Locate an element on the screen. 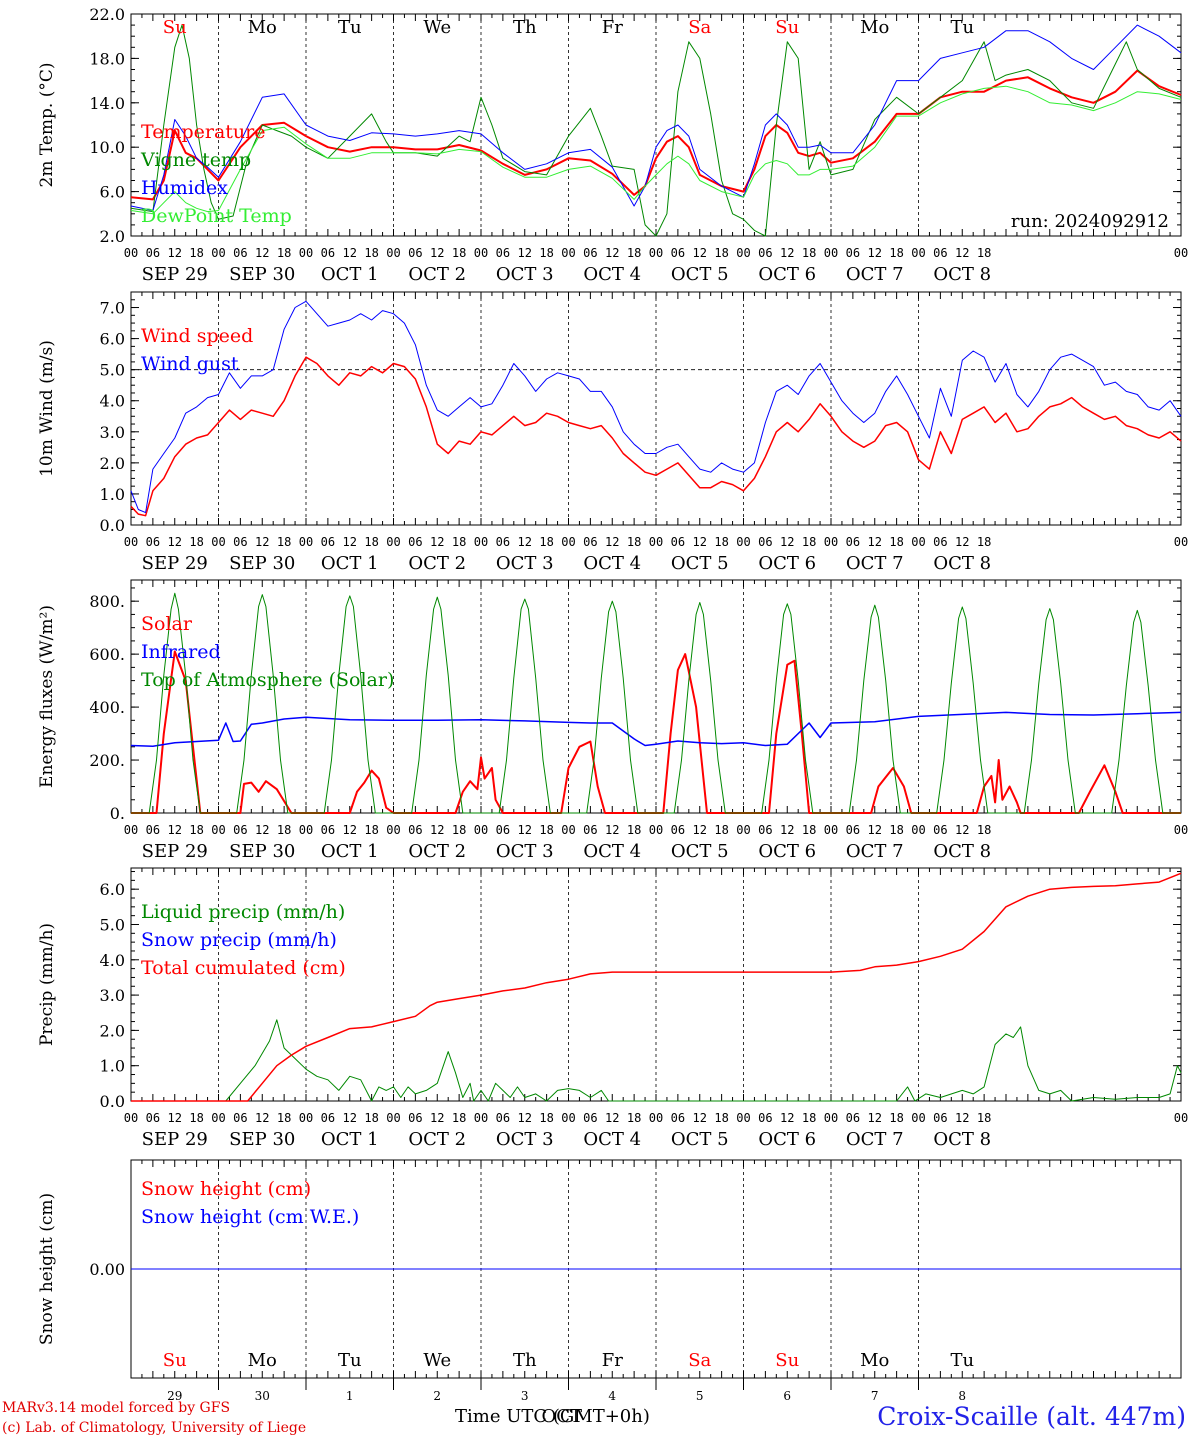  day-number: 8 is located at coordinates (962, 1396).